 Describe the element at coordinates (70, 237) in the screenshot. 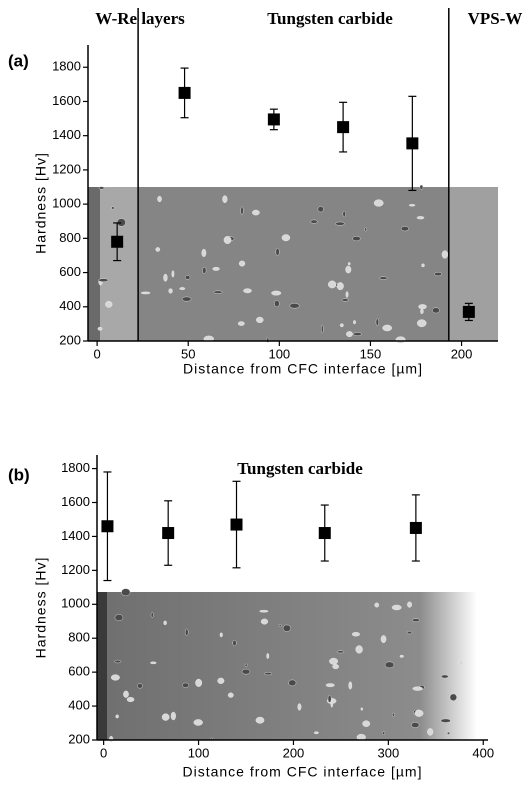

I see `y-tick-label: 800` at that location.